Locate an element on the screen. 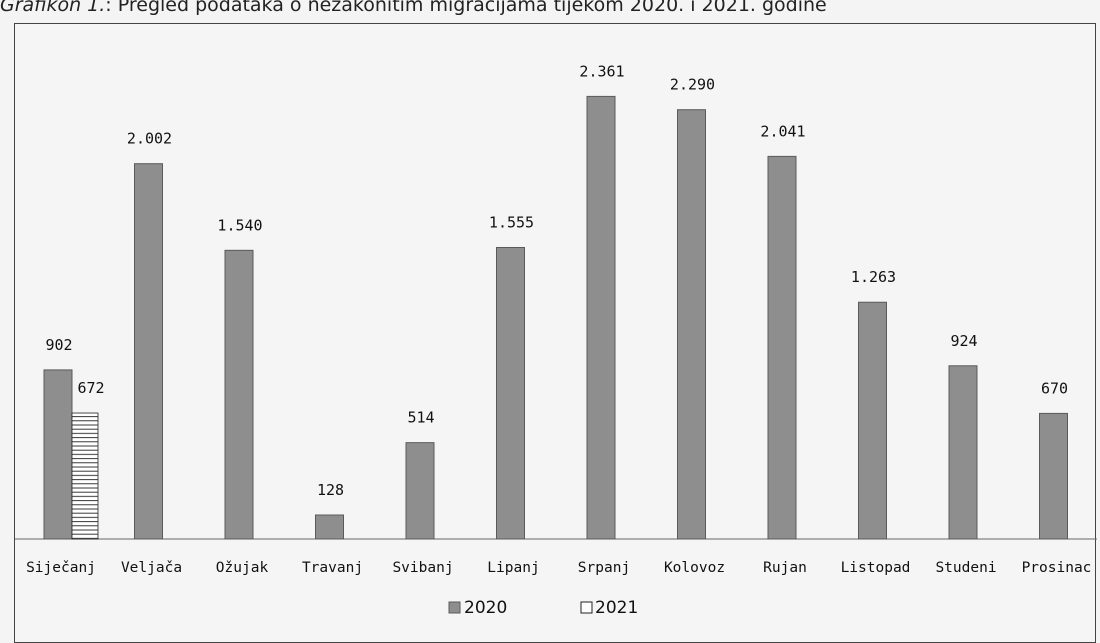 The image size is (1100, 643). x-tick-label-3: Travanj is located at coordinates (332, 568).